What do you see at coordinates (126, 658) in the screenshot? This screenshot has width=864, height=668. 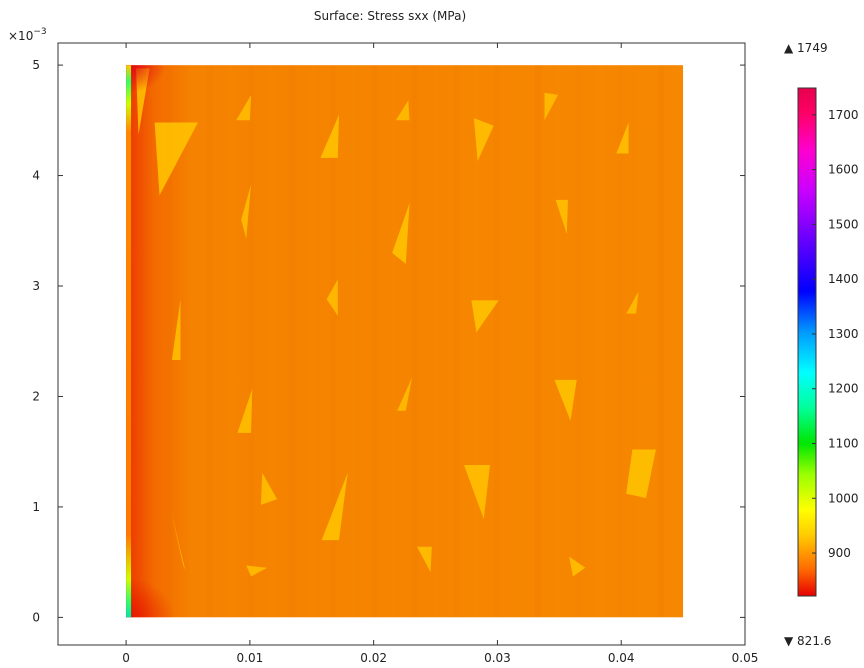 I see `x-tick-label: 0` at bounding box center [126, 658].